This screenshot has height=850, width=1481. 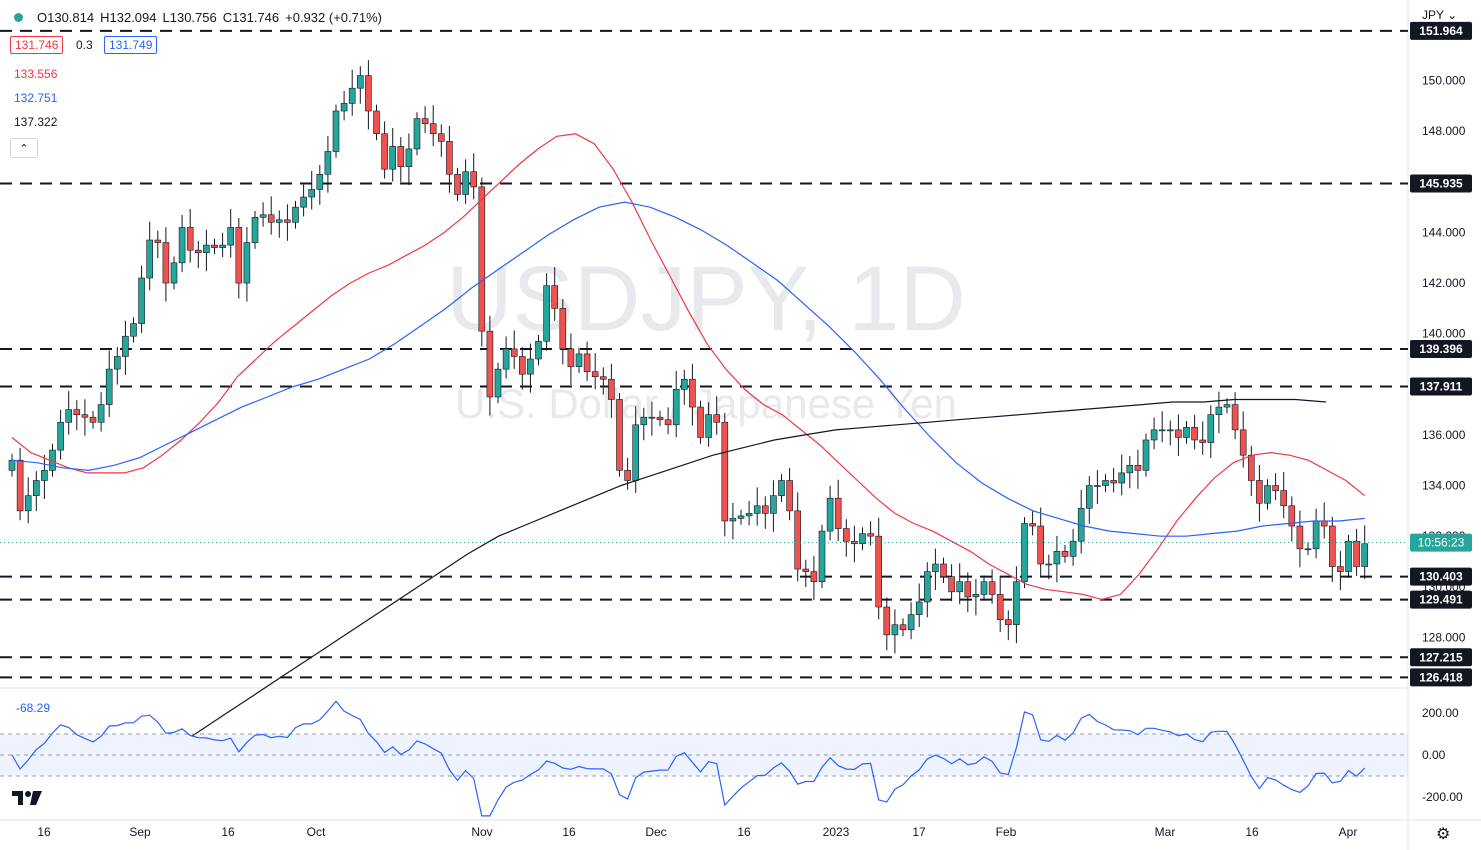 I want to click on currency-selector: JPY ⌄, so click(x=1440, y=15).